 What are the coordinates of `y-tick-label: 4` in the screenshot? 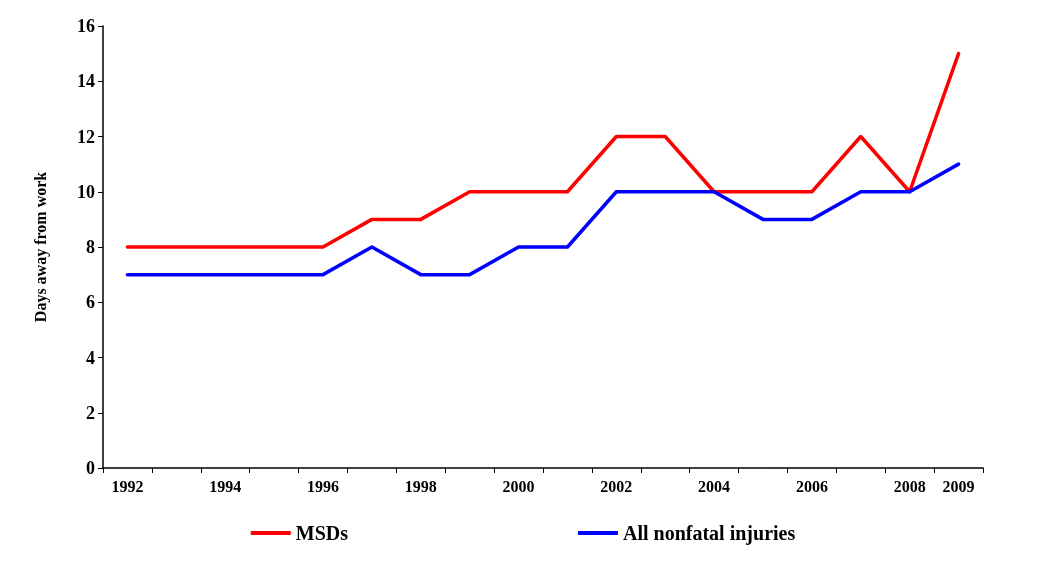 It's located at (90, 357).